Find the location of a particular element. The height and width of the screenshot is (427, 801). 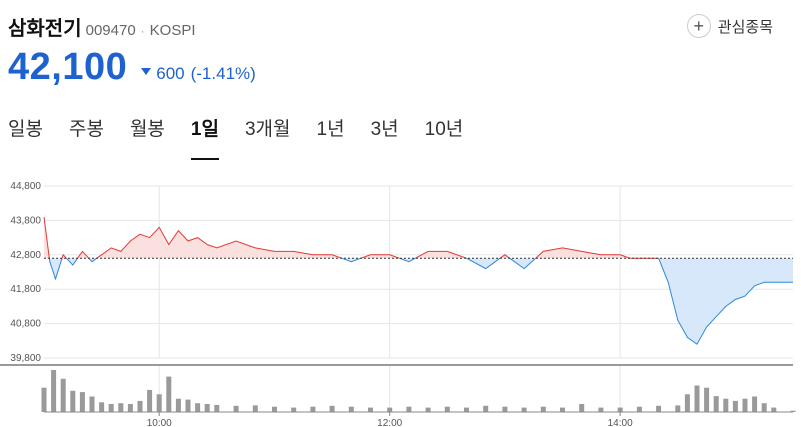

add-watchlist-button: + 관심종목 is located at coordinates (729, 26).